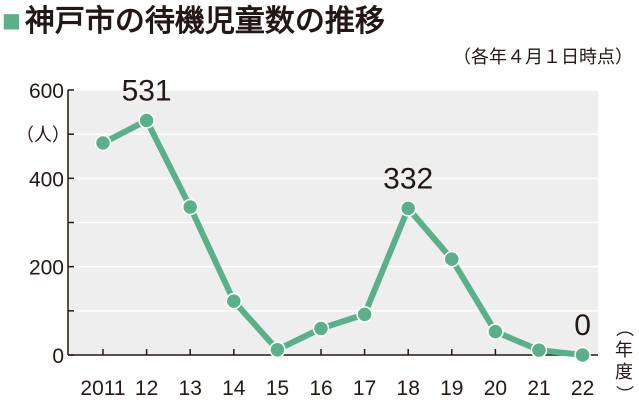 Image resolution: width=639 pixels, height=406 pixels. What do you see at coordinates (277, 388) in the screenshot?
I see `x-tick-label: 15` at bounding box center [277, 388].